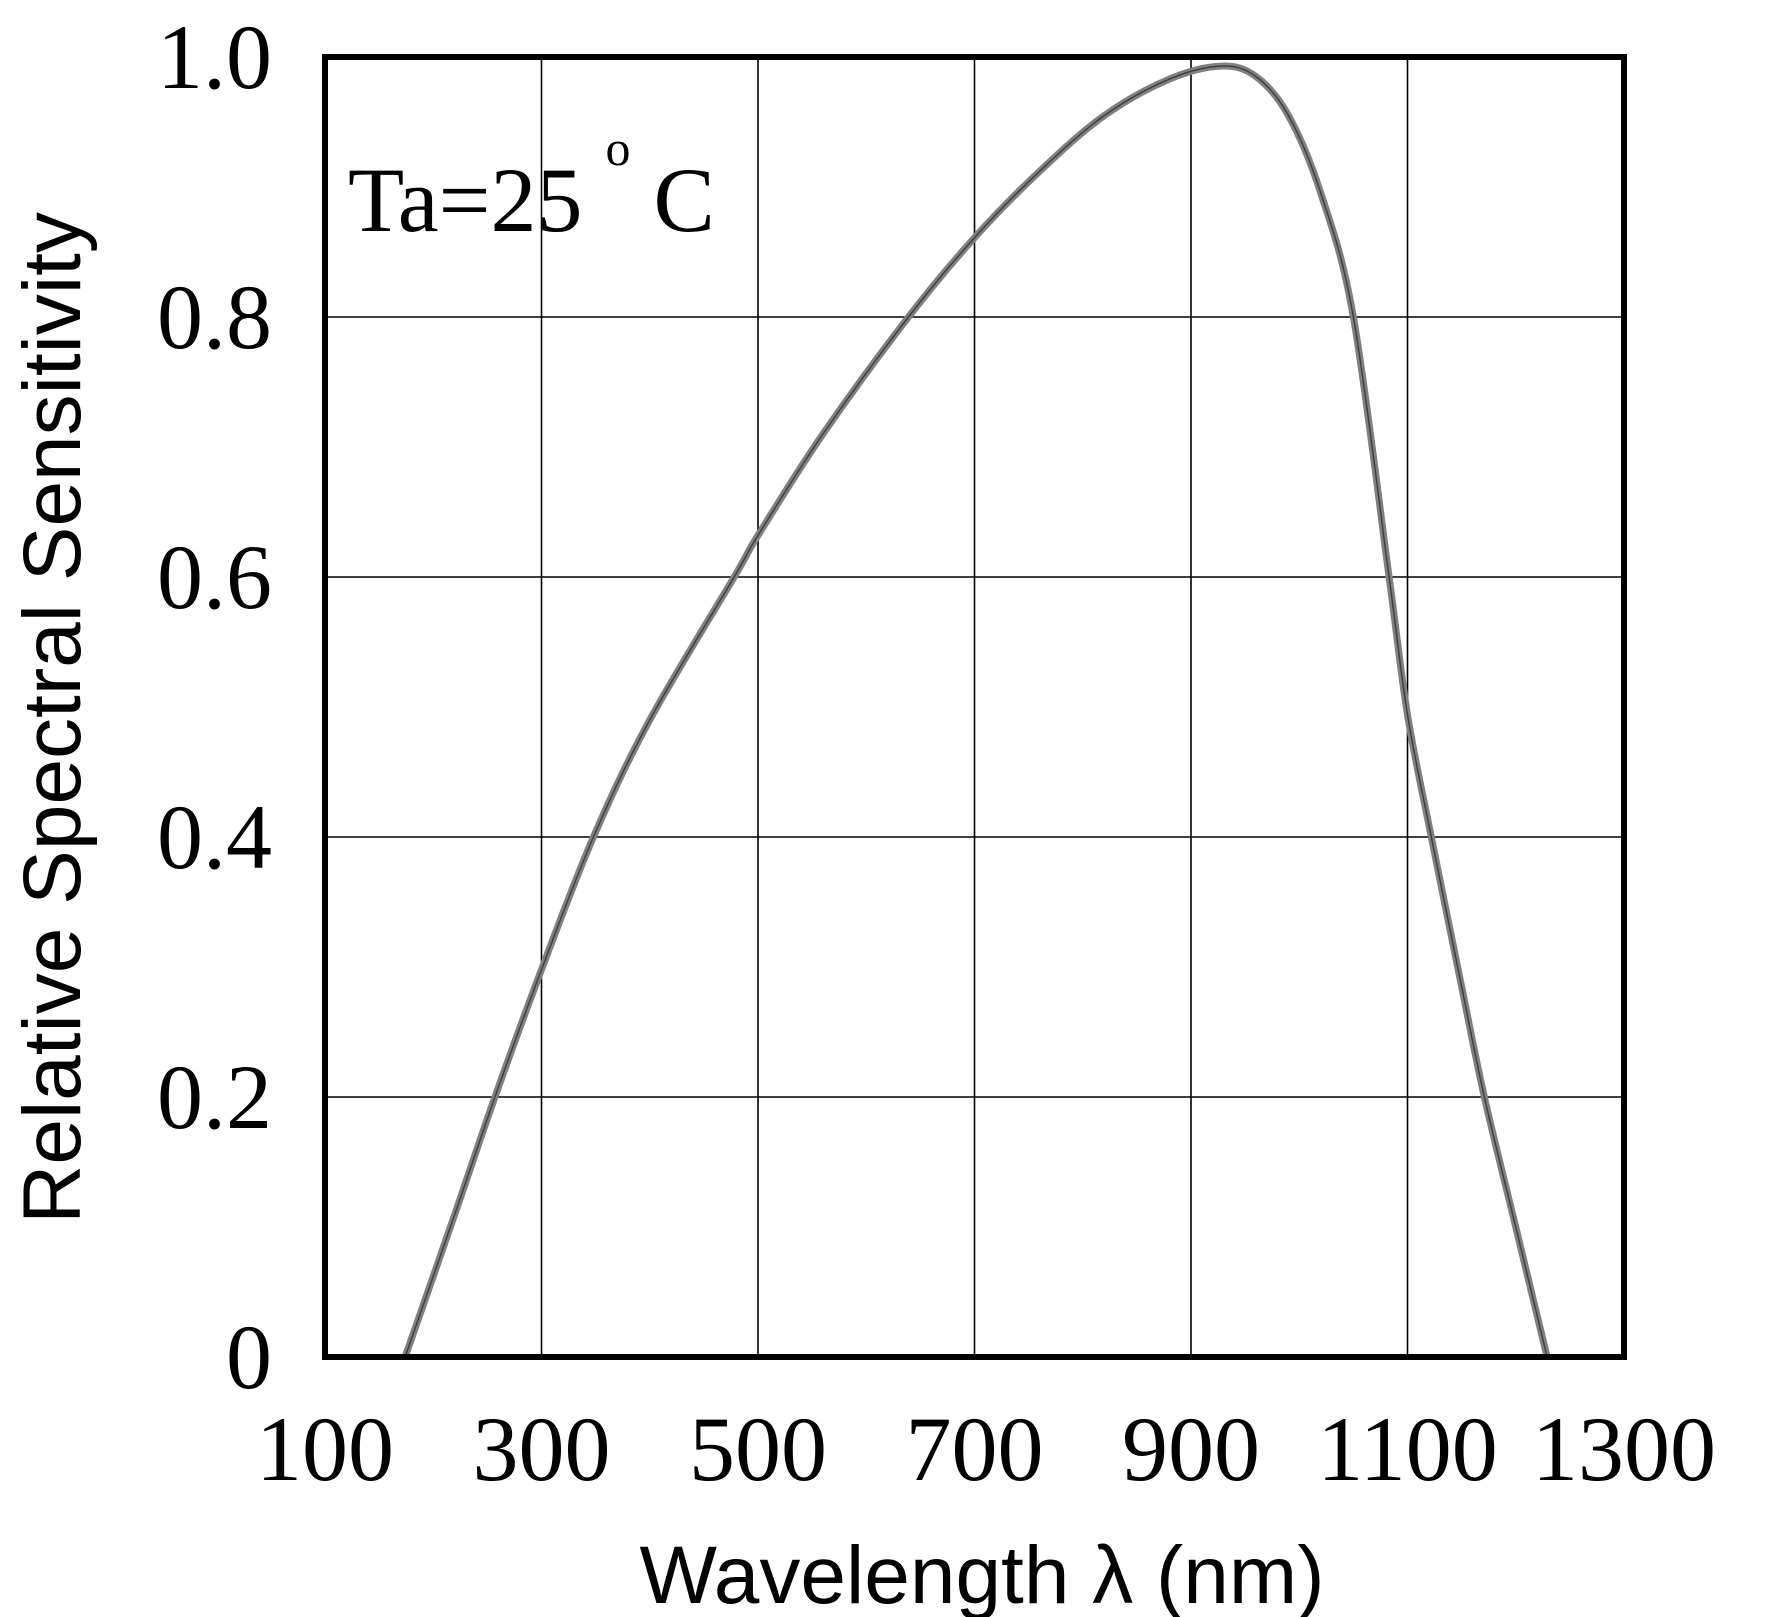  What do you see at coordinates (52, 718) in the screenshot?
I see `y-axis-title: Relative Spectral Sensitivity` at bounding box center [52, 718].